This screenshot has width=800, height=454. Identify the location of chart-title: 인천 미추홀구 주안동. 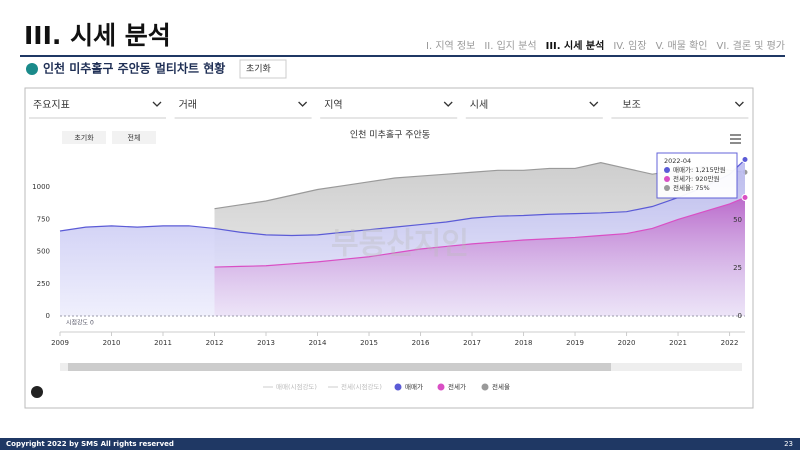
(390, 135).